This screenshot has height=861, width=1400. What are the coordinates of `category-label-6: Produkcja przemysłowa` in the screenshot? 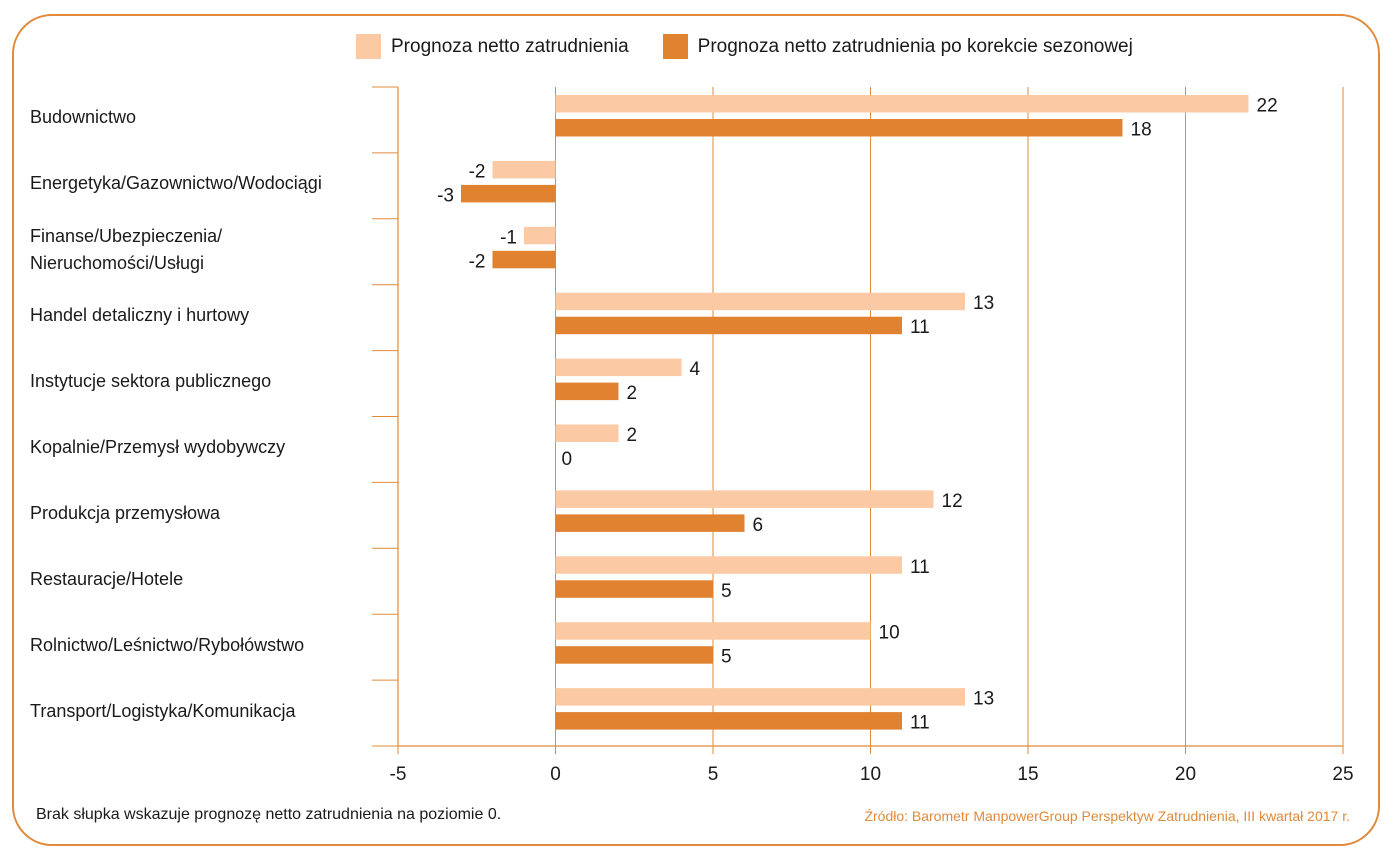 It's located at (125, 513).